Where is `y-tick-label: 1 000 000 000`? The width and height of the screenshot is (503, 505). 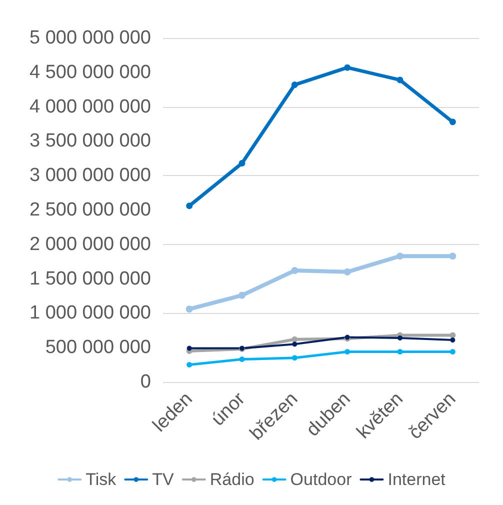
y-tick-label: 1 000 000 000 is located at coordinates (90, 313).